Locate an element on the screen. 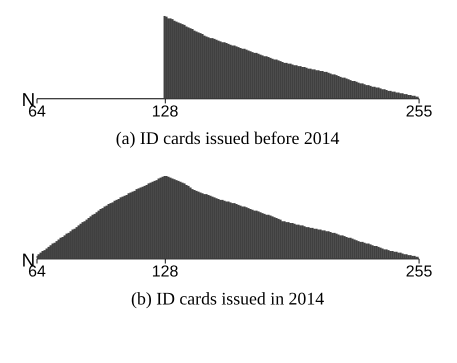 This screenshot has width=457, height=363. text: (b) ID cards issued in 2014 is located at coordinates (227, 298).